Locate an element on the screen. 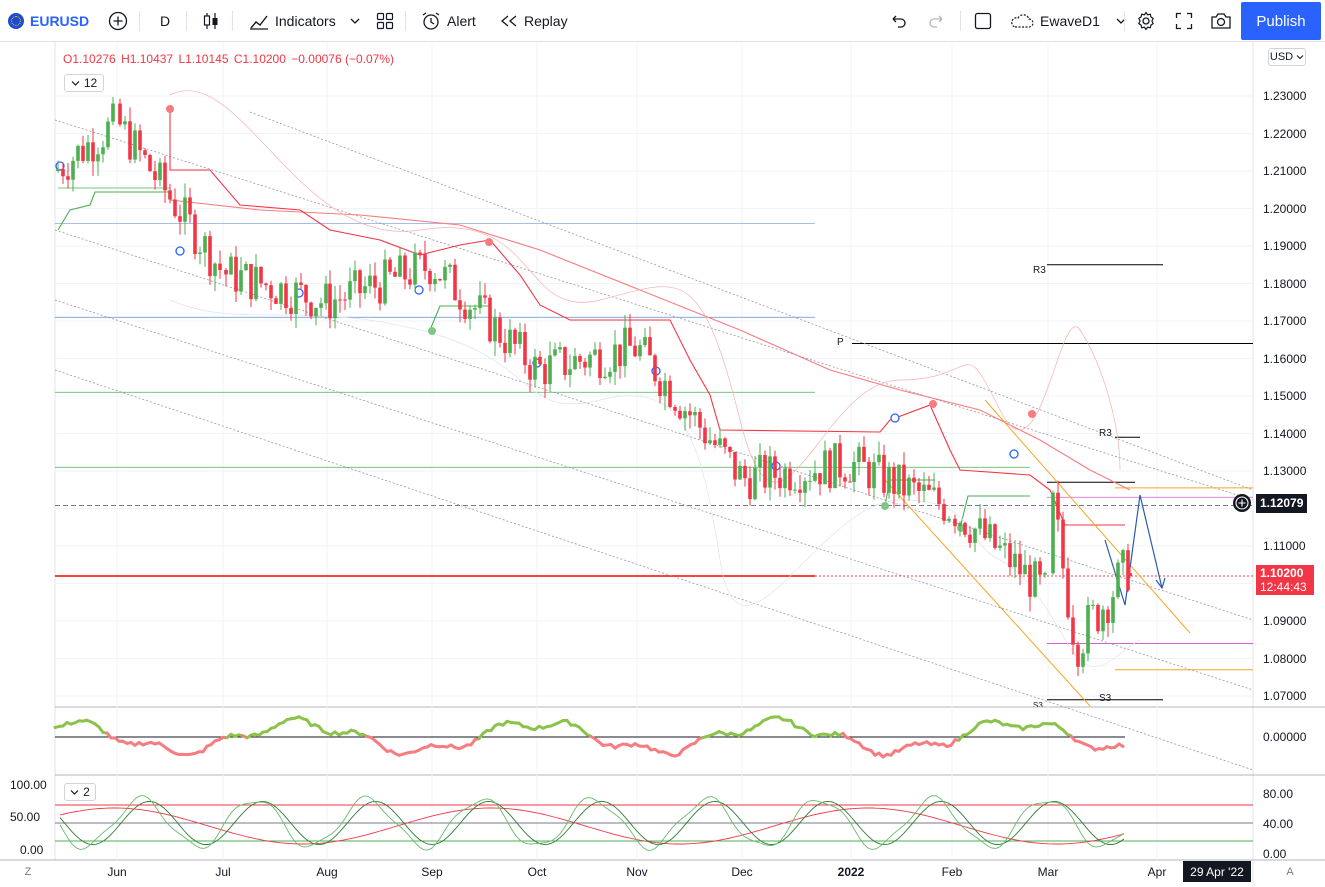  alert-button: Alert is located at coordinates (448, 21).